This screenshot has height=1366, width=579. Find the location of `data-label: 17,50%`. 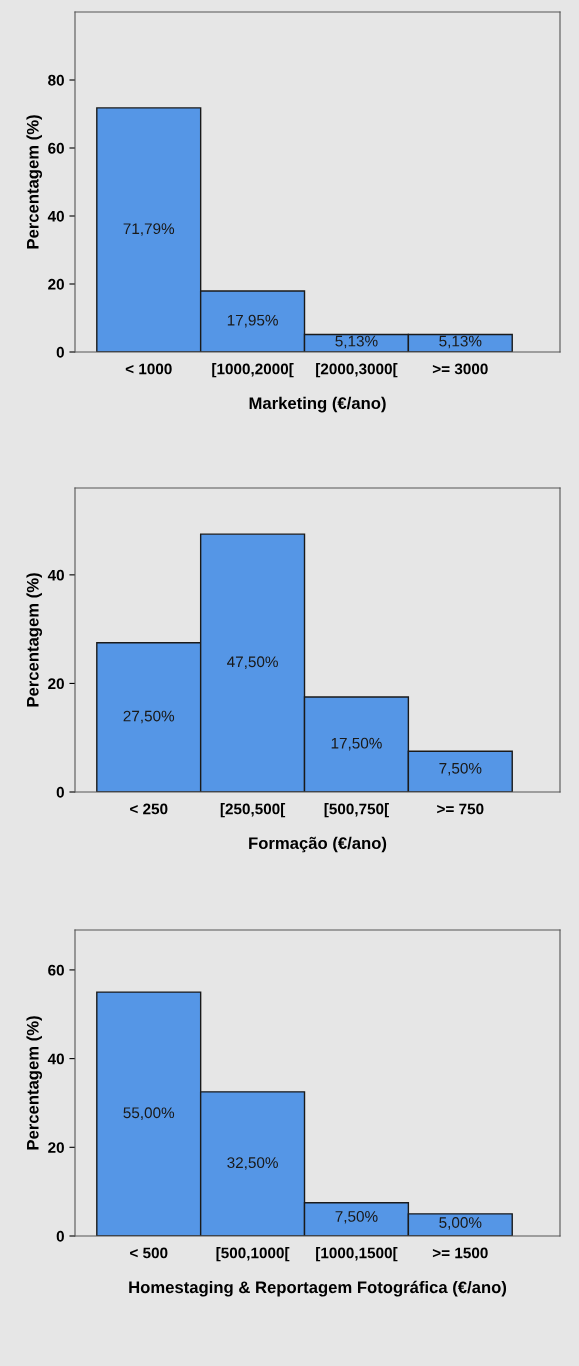

data-label: 17,50% is located at coordinates (356, 744).